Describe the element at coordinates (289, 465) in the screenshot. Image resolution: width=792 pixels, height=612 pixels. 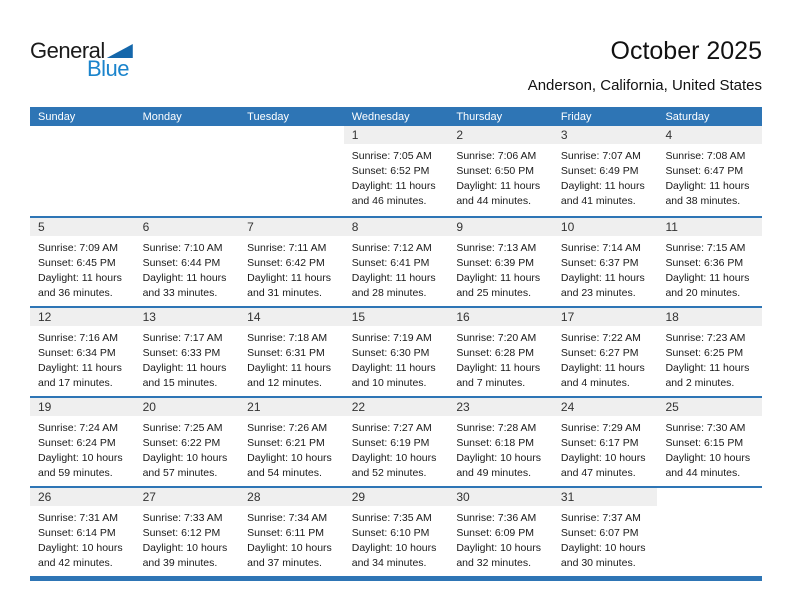
I see `daylight-line: Daylight: 10 hours and 54 minutes.` at that location.